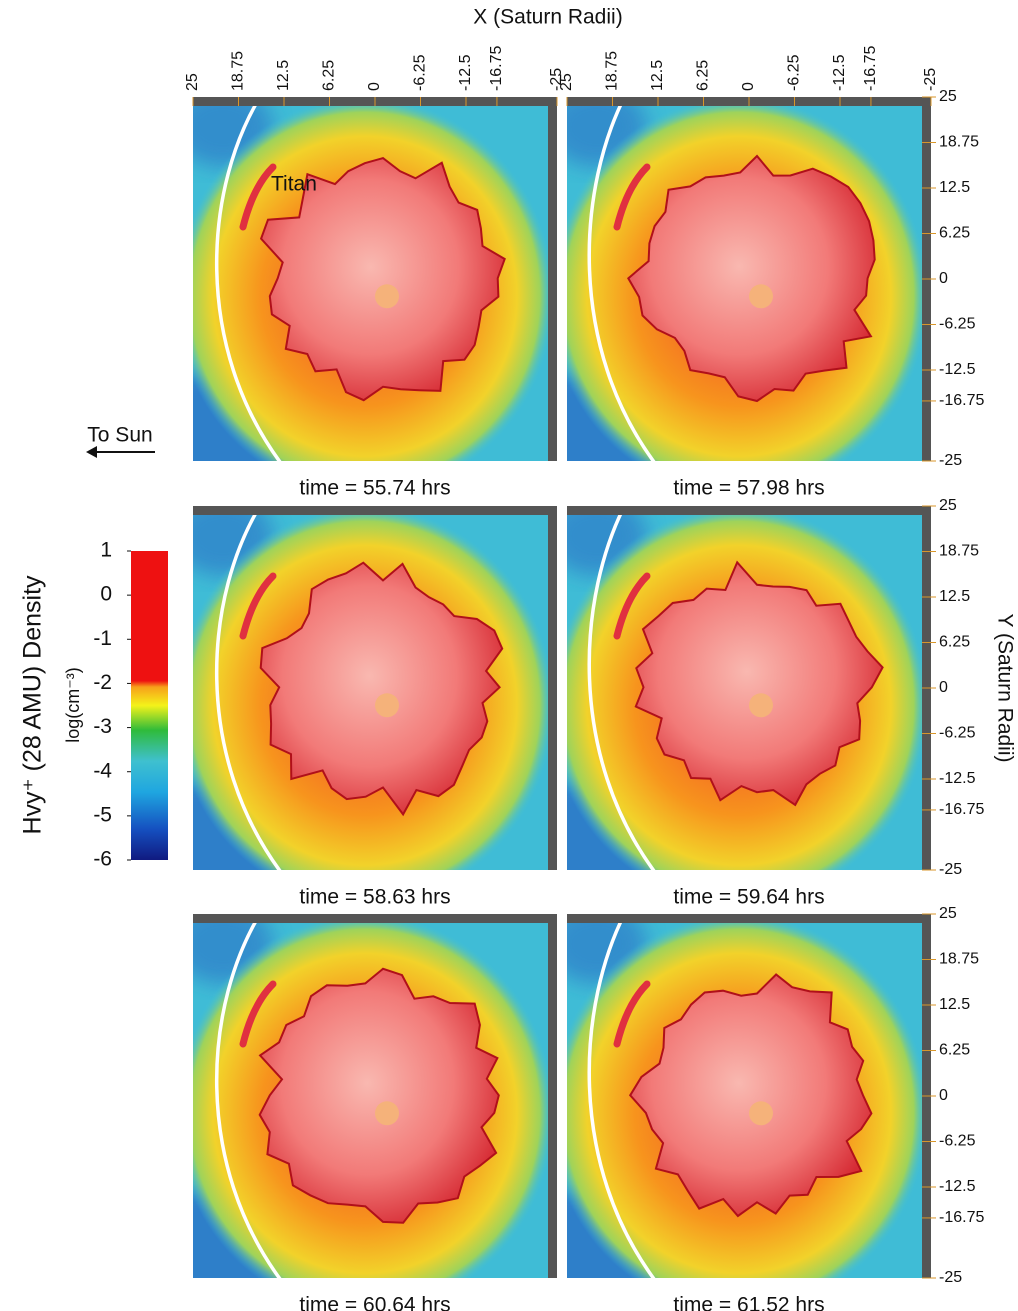  I want to click on x-axis-label: X (Saturn Radii), so click(547, 17).